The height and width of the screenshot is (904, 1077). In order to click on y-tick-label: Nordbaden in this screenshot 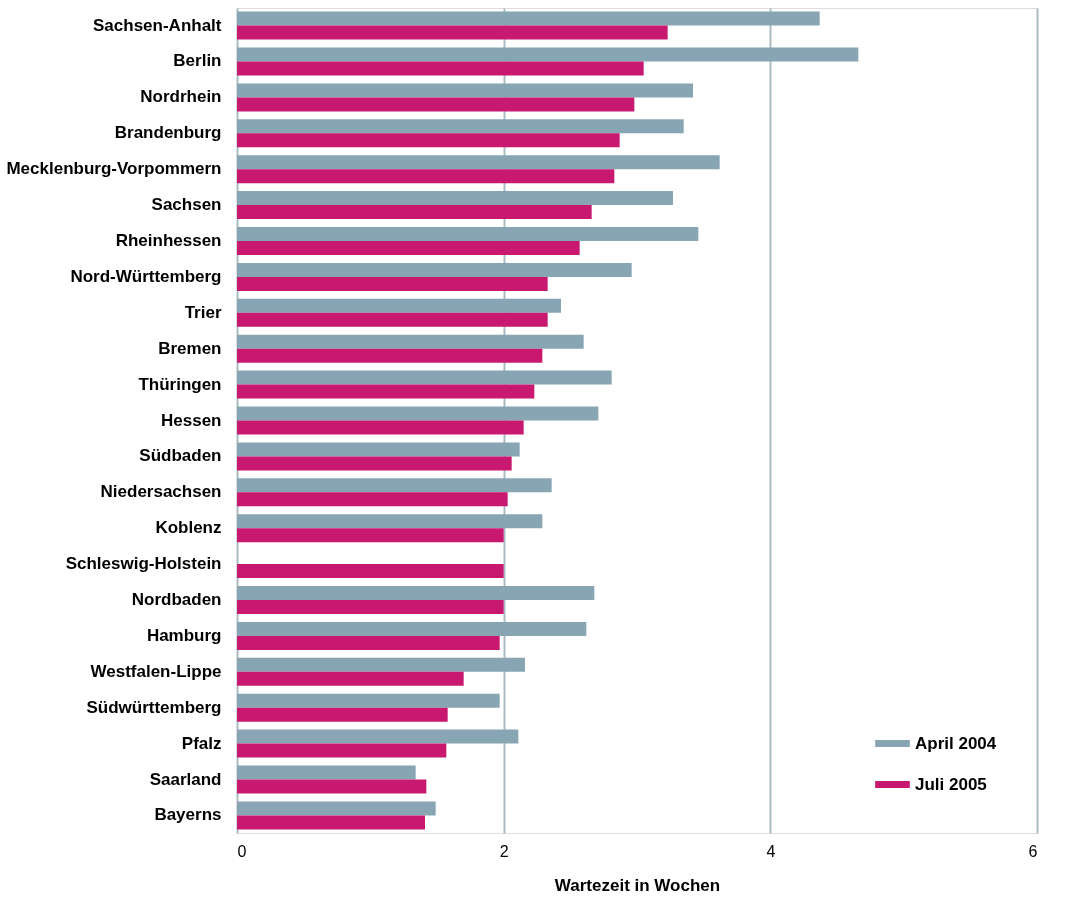, I will do `click(176, 599)`.